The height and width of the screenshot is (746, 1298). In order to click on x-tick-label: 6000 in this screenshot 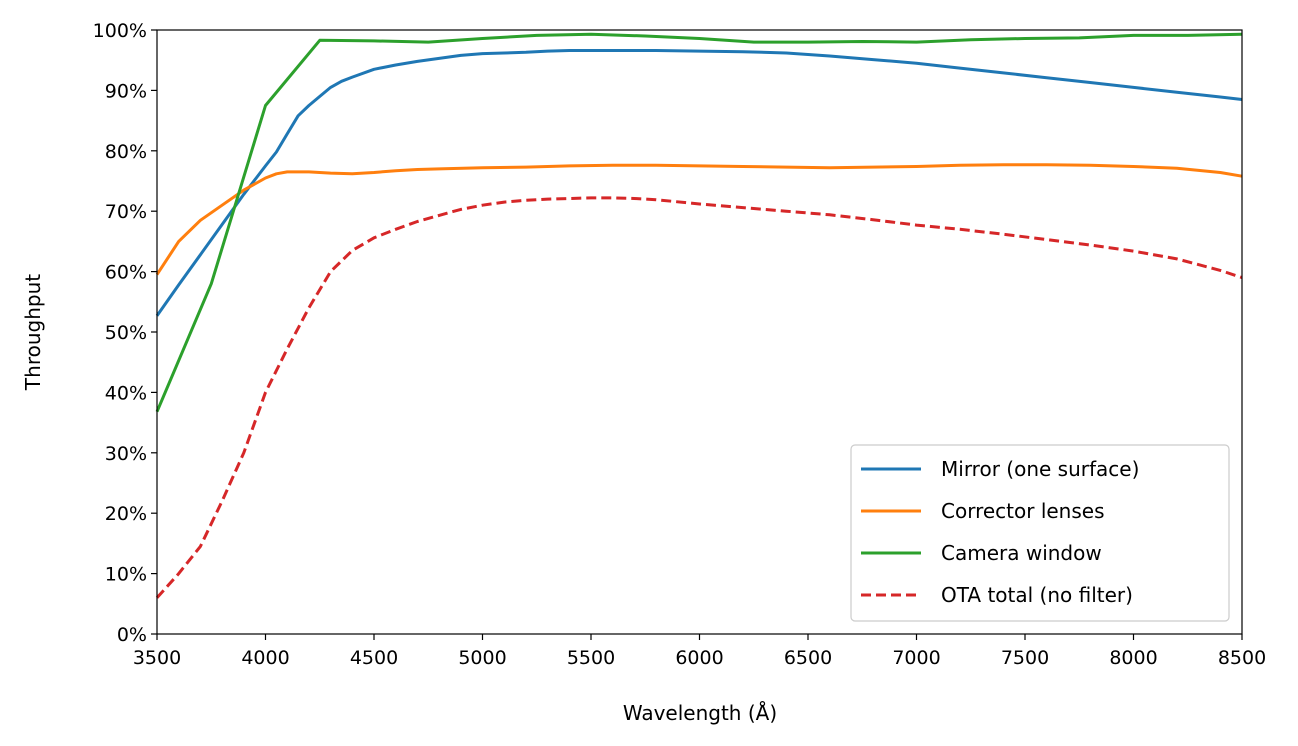, I will do `click(699, 658)`.